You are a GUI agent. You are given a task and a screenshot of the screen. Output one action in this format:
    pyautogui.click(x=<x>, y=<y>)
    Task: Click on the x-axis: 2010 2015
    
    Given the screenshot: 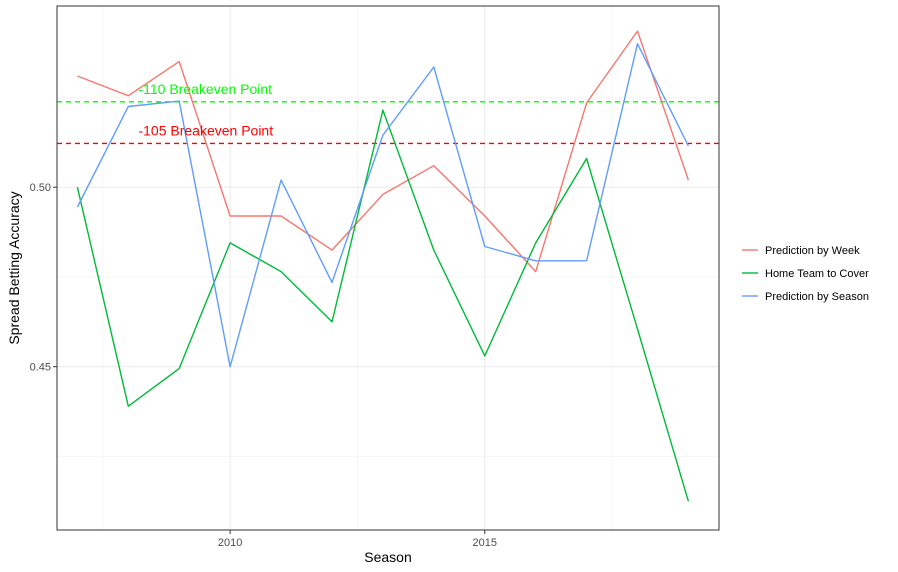 What is the action you would take?
    pyautogui.click(x=357, y=539)
    